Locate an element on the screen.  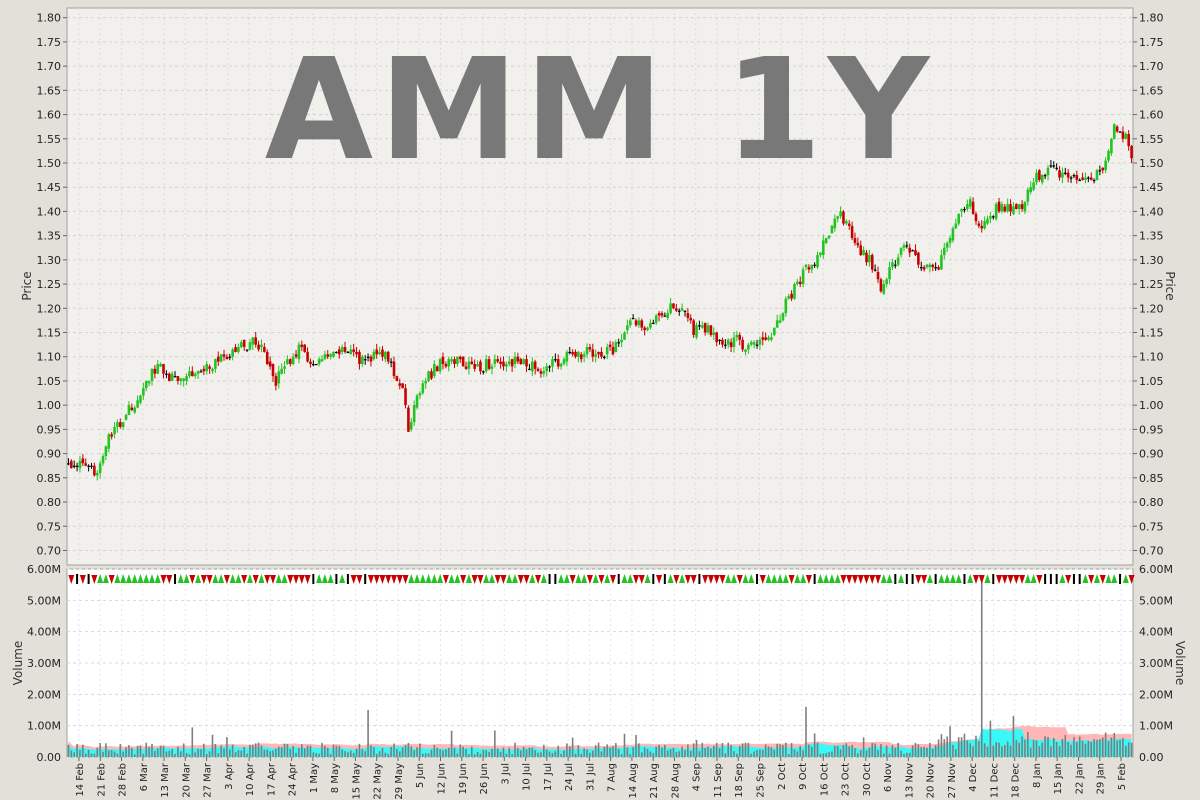
volume-tick-label: 2.00M is located at coordinates (44, 694).